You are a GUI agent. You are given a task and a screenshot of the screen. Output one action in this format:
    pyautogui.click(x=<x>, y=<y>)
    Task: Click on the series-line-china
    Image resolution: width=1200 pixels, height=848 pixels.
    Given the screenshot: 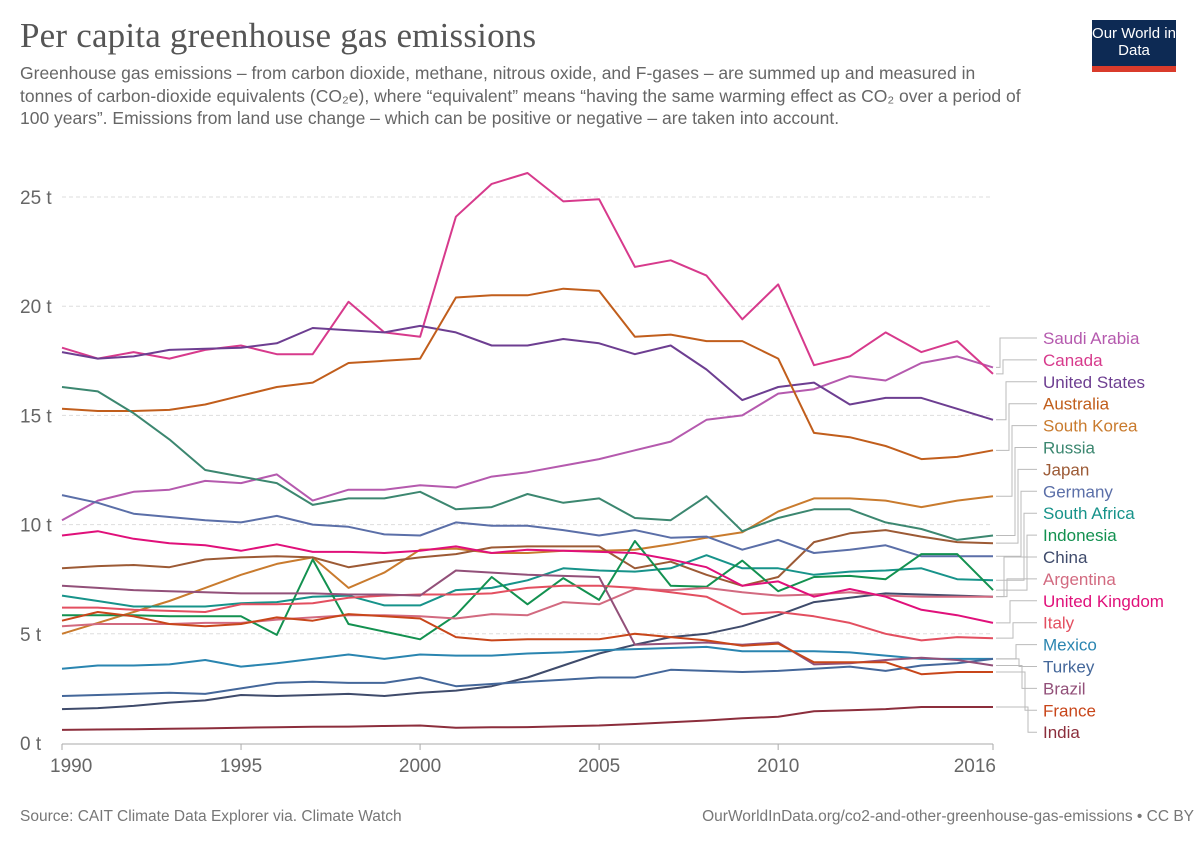 What is the action you would take?
    pyautogui.click(x=527, y=651)
    